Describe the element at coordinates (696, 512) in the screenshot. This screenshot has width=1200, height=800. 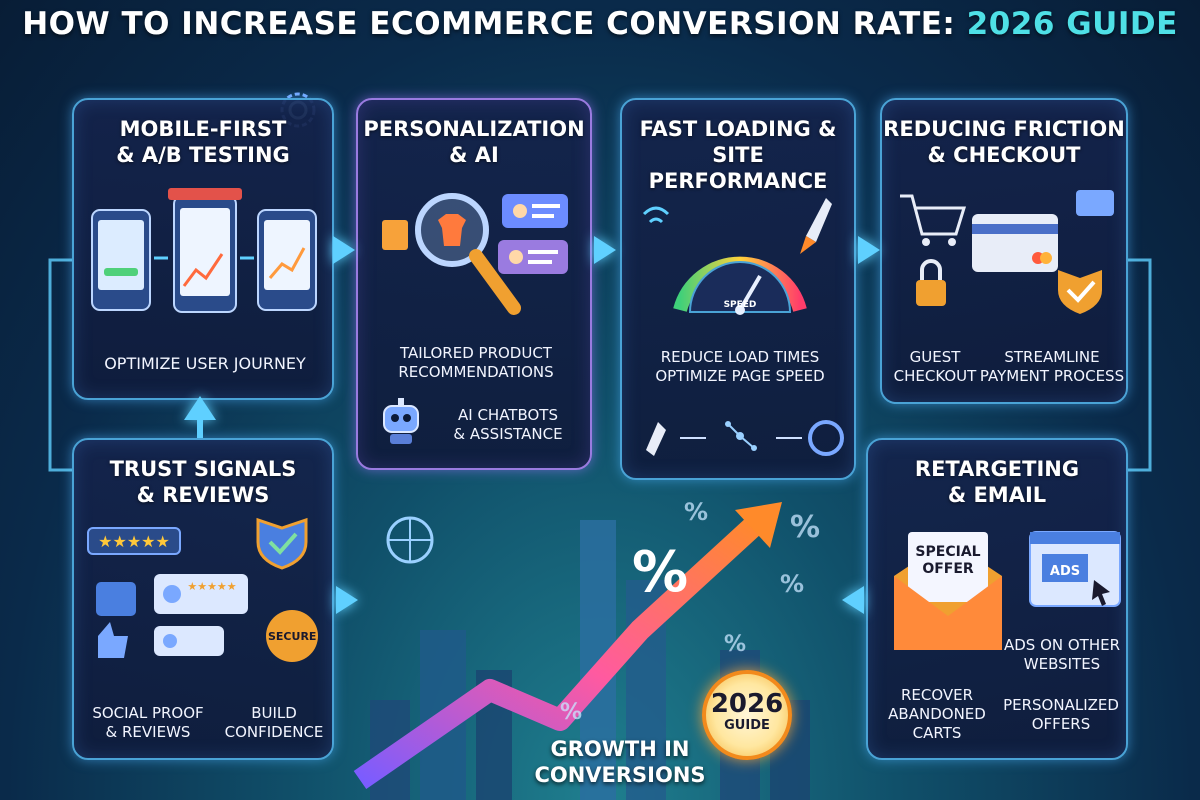
I see `percent-symbol-small-1: %` at that location.